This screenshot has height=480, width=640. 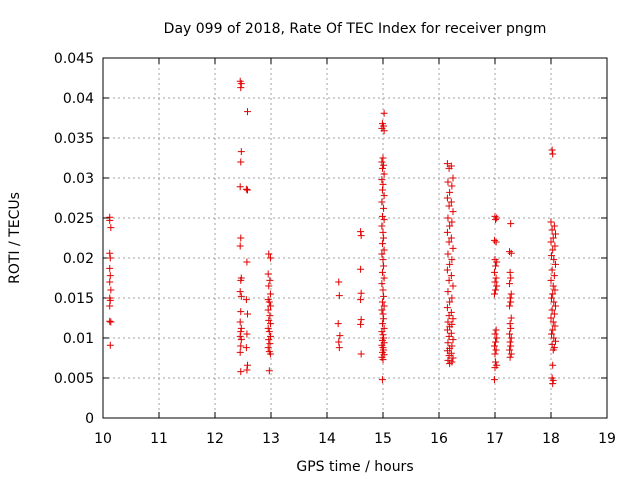 I want to click on x-tick-label: 18, so click(x=551, y=439).